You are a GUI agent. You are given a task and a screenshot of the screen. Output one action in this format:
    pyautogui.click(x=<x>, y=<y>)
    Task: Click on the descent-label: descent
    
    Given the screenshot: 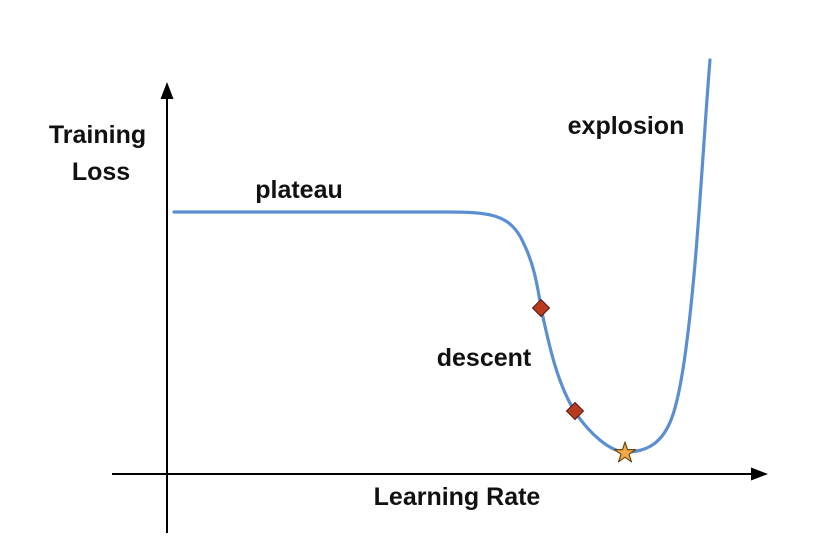 What is the action you would take?
    pyautogui.click(x=484, y=358)
    